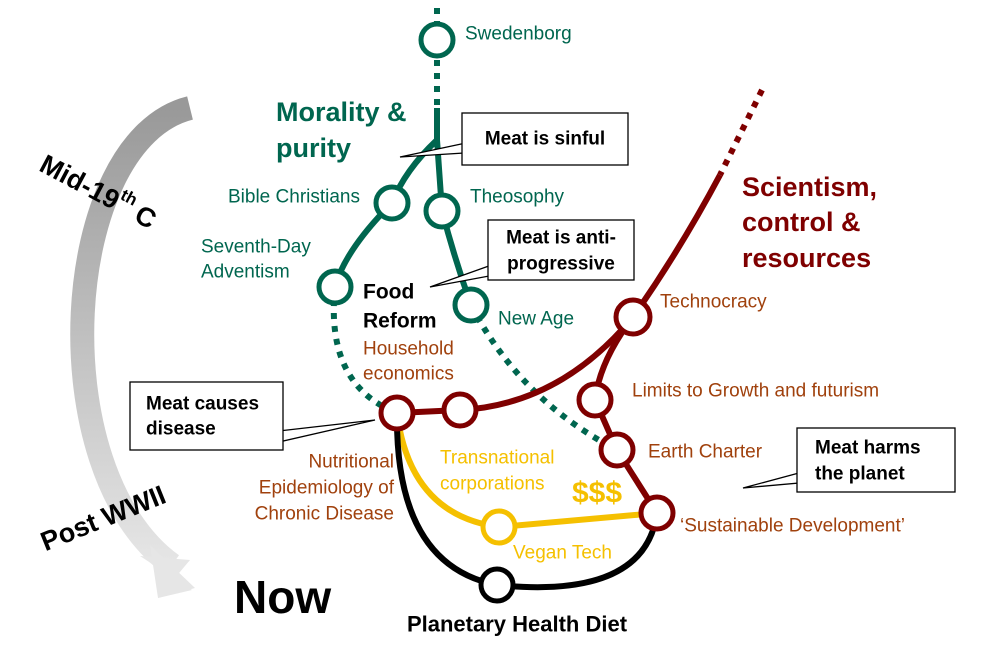 The height and width of the screenshot is (651, 991). I want to click on yellow-line, so click(526, 471).